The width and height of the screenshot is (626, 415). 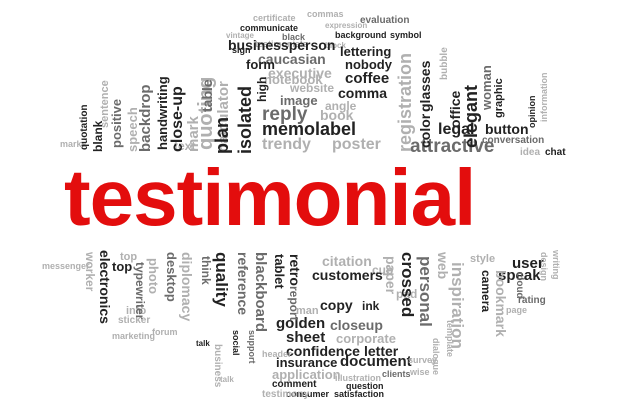 I want to click on word: text, so click(x=185, y=146).